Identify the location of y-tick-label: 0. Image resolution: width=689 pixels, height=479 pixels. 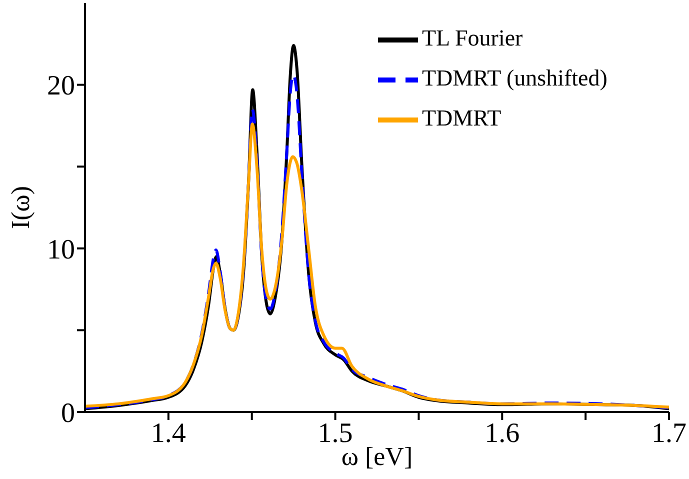
(68, 413).